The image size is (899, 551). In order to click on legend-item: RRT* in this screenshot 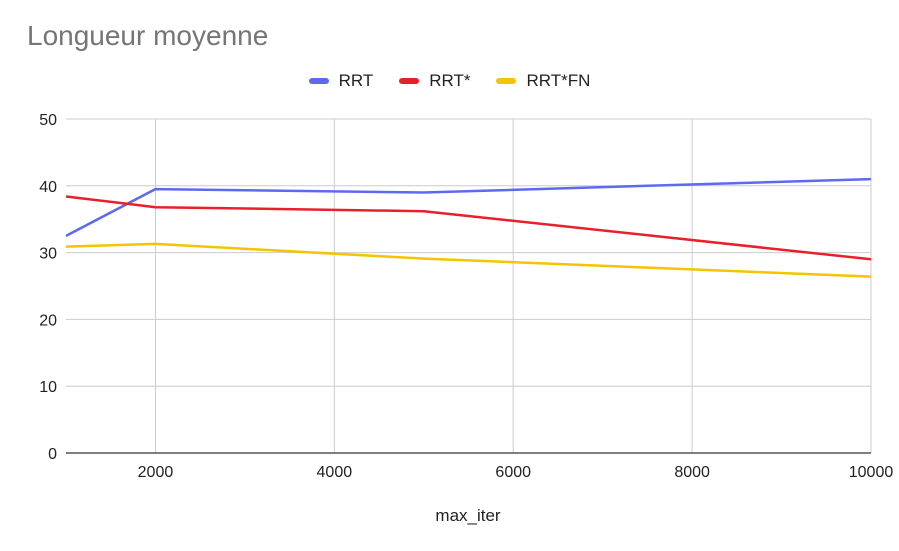, I will do `click(434, 81)`.